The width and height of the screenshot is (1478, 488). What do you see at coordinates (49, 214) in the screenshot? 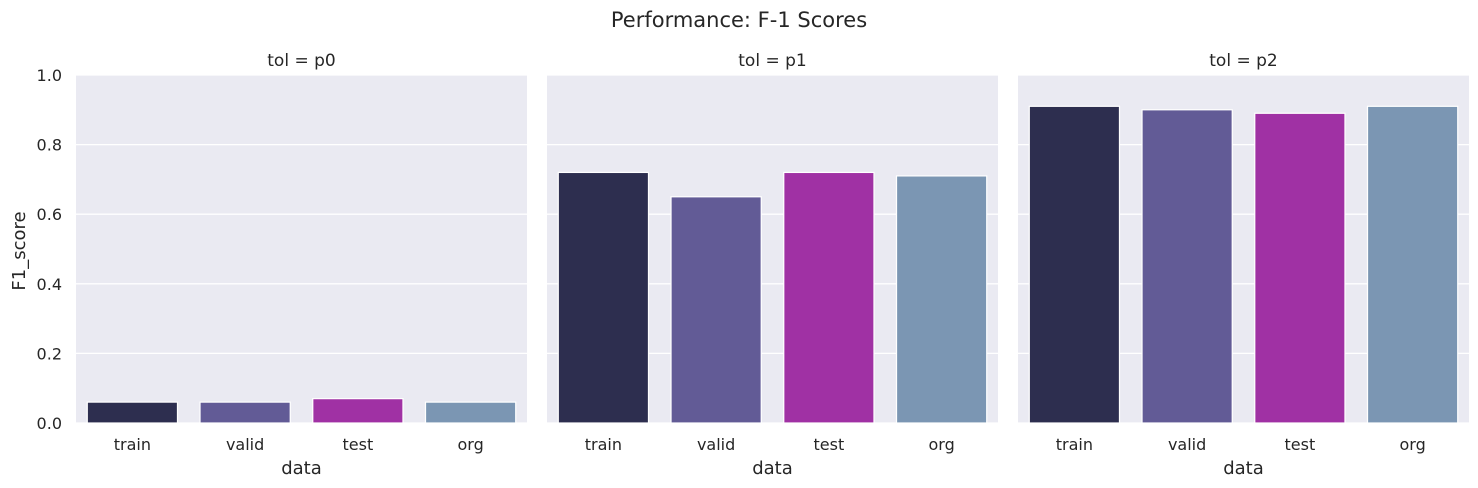
I see `y-tick-label: 0.6` at bounding box center [49, 214].